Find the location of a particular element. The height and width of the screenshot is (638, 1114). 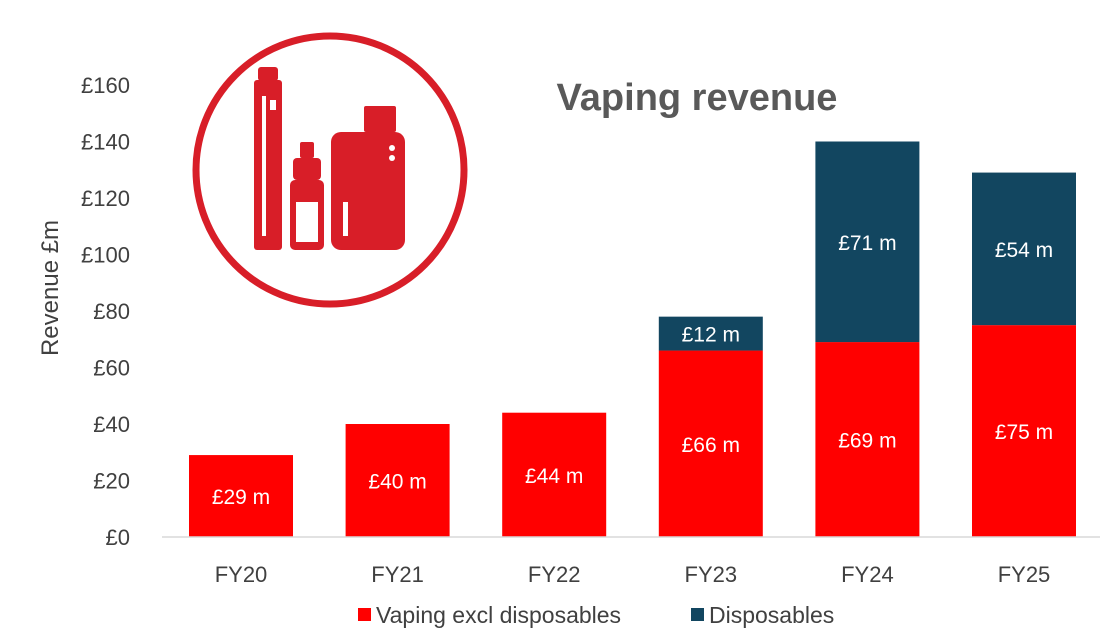

data-label: £40 m is located at coordinates (397, 482).